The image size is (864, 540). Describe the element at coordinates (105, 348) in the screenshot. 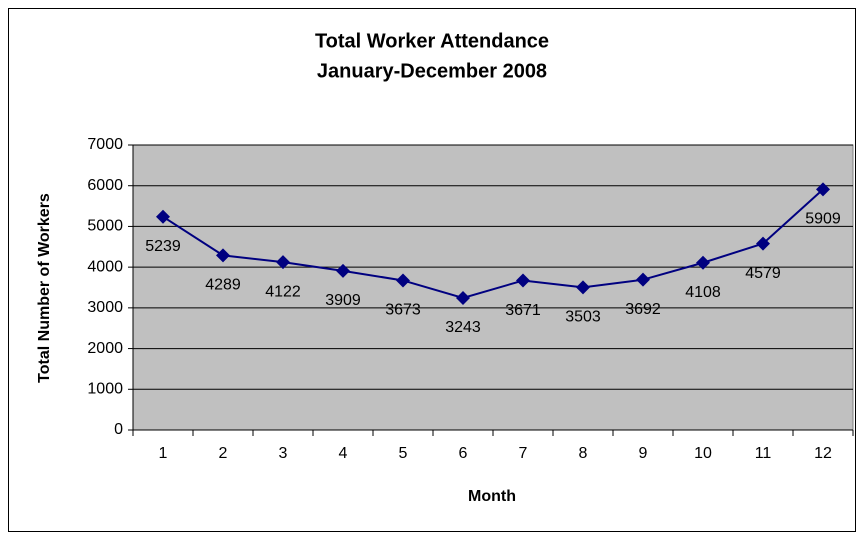

I see `y-tick-label: 2000` at that location.